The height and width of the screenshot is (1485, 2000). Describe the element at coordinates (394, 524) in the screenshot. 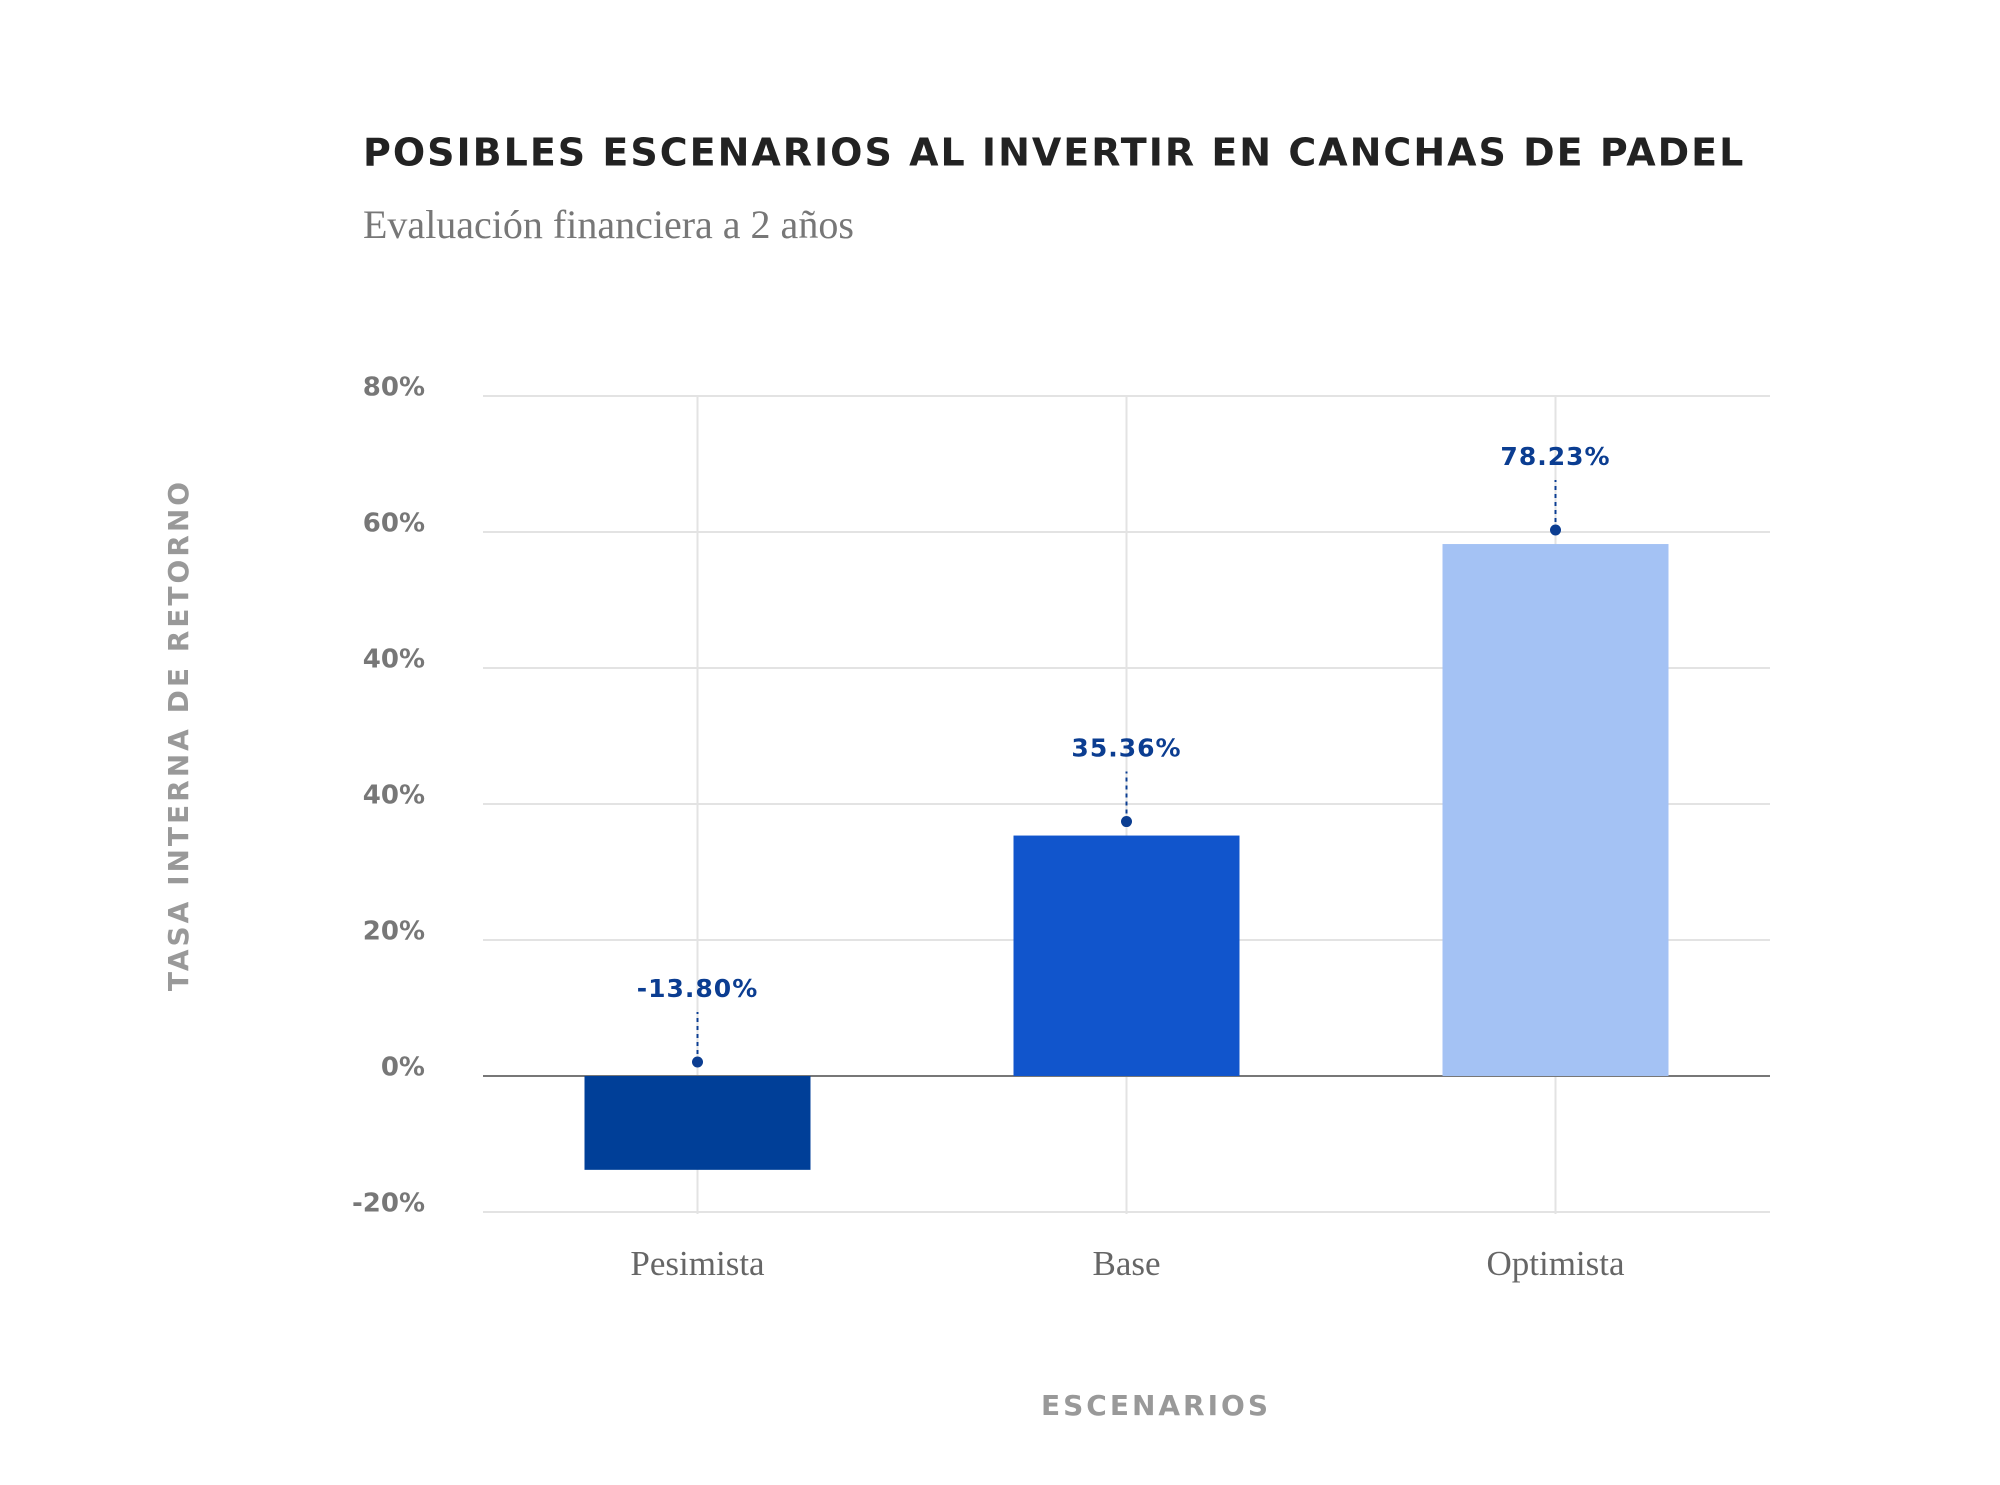

I see `y-tick-label: 60%` at that location.